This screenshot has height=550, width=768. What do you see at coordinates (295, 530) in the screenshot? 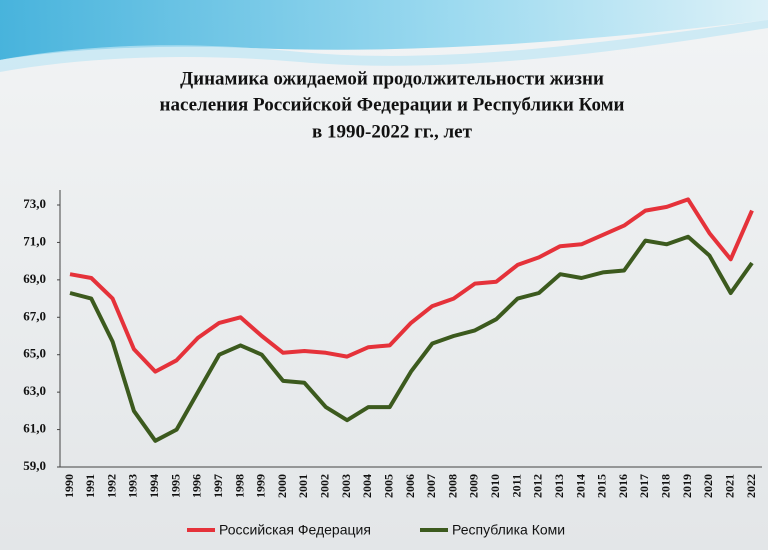
I see `legend-label: Российская Федерация` at bounding box center [295, 530].